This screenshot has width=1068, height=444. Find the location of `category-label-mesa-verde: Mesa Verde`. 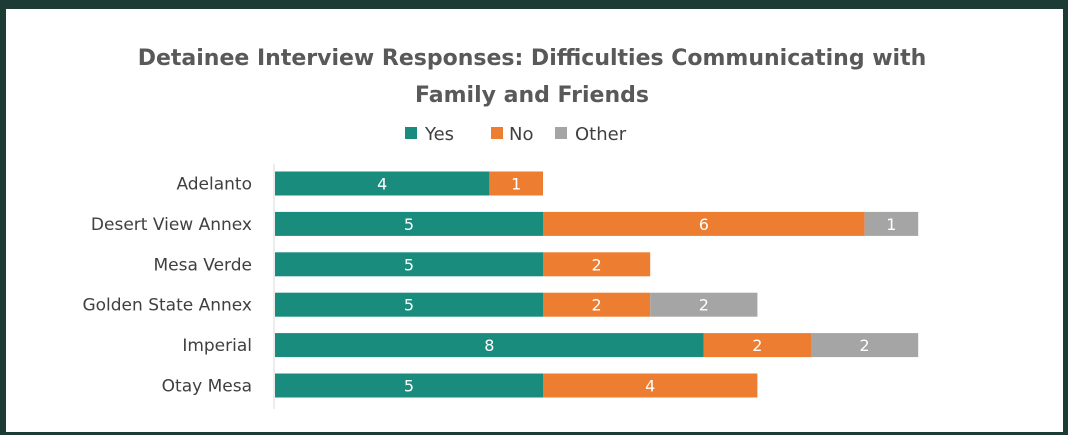

category-label-mesa-verde: Mesa Verde is located at coordinates (202, 265).